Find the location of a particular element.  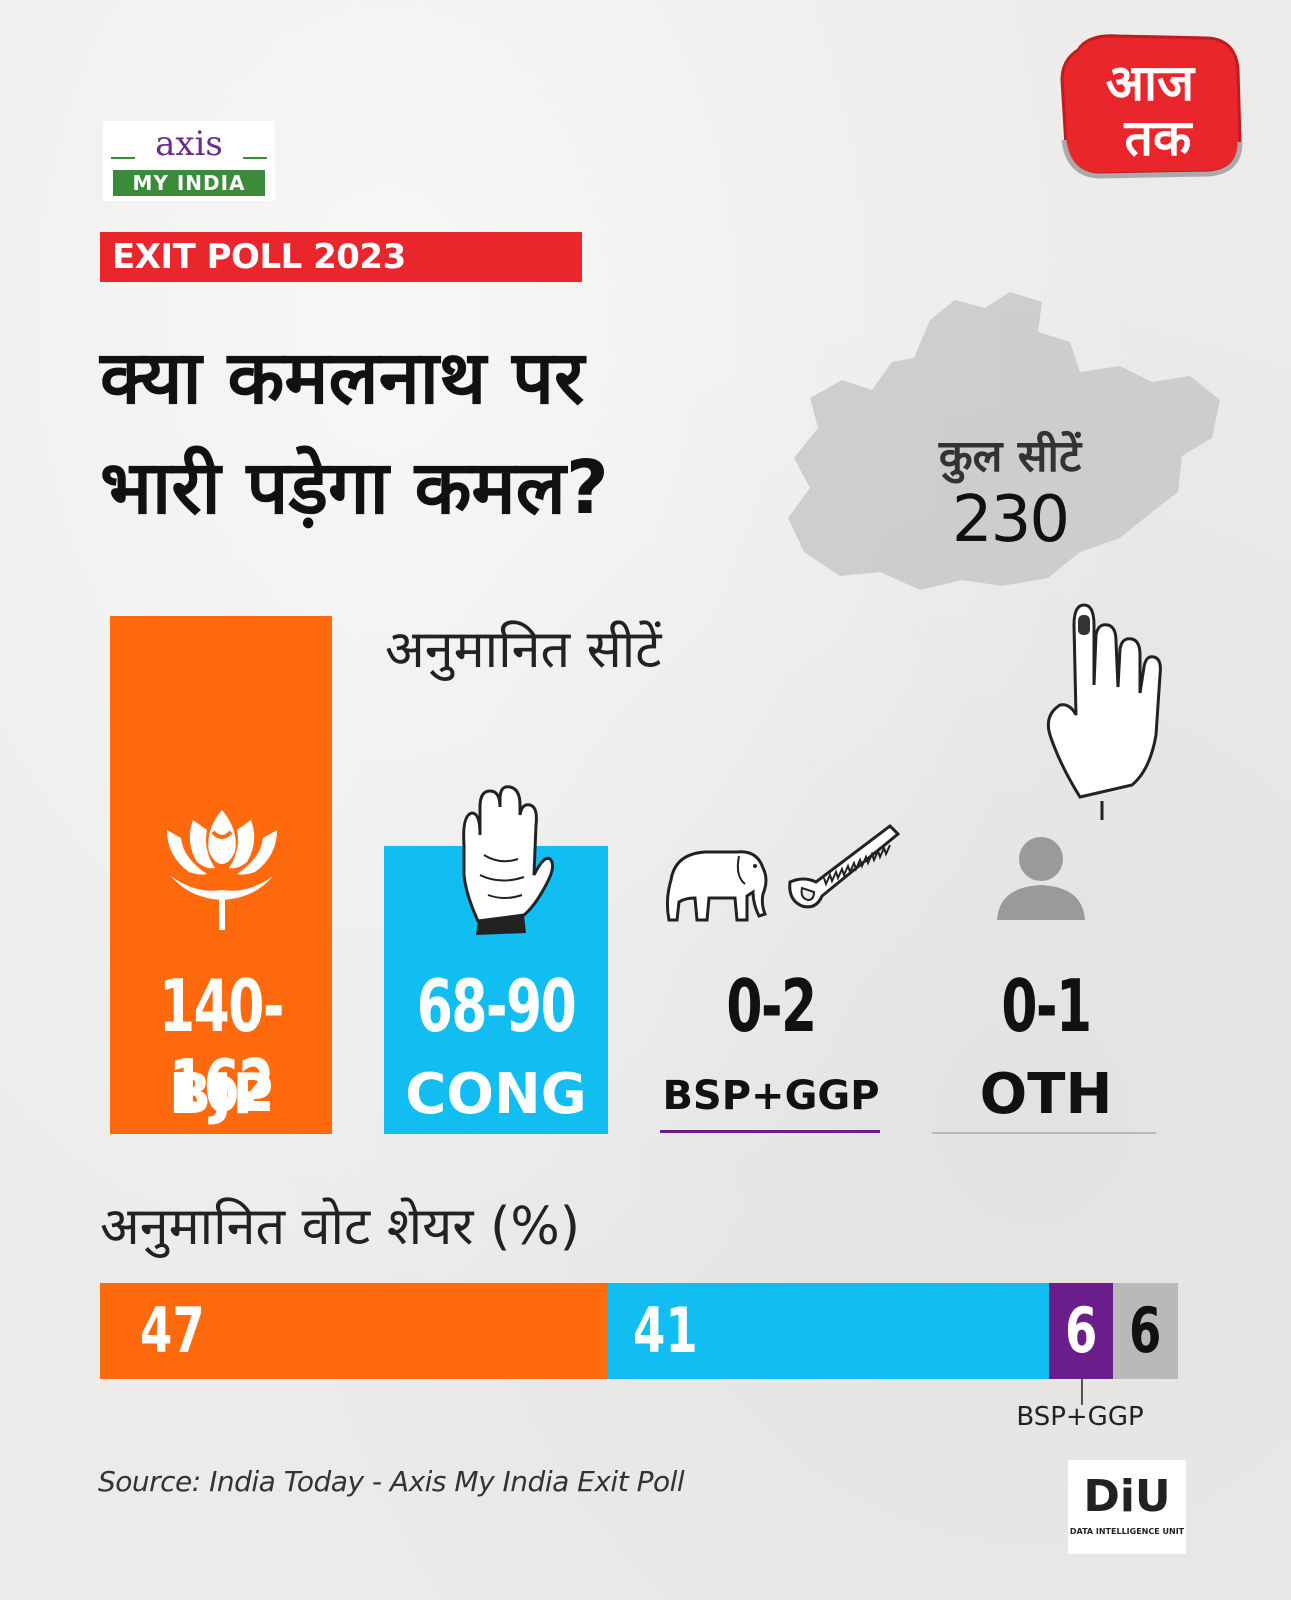

vote-share-bar: 47 41 6 6 is located at coordinates (639, 1331).